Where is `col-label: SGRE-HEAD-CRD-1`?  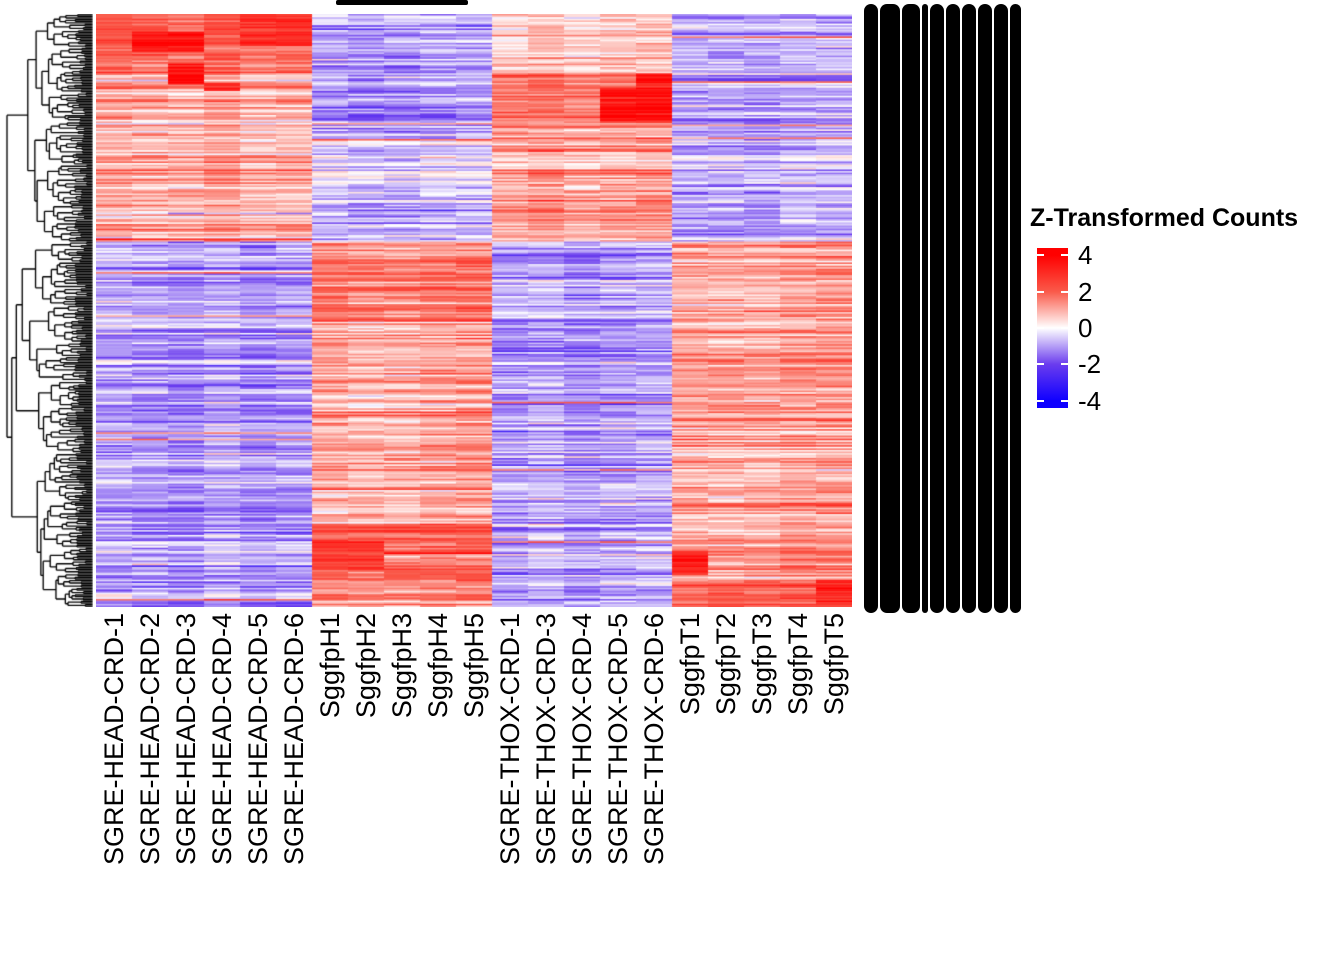
col-label: SGRE-HEAD-CRD-1 is located at coordinates (114, 739).